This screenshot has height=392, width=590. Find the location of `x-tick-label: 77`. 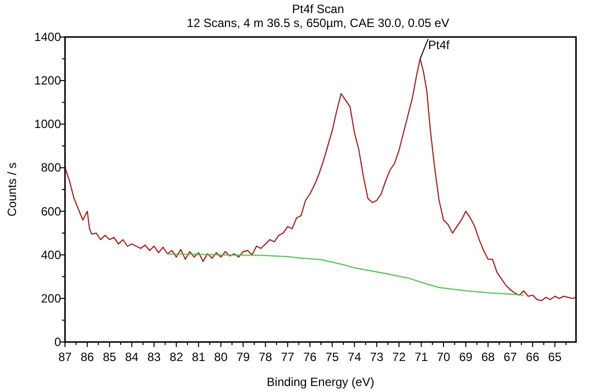

x-tick-label: 77 is located at coordinates (287, 357).